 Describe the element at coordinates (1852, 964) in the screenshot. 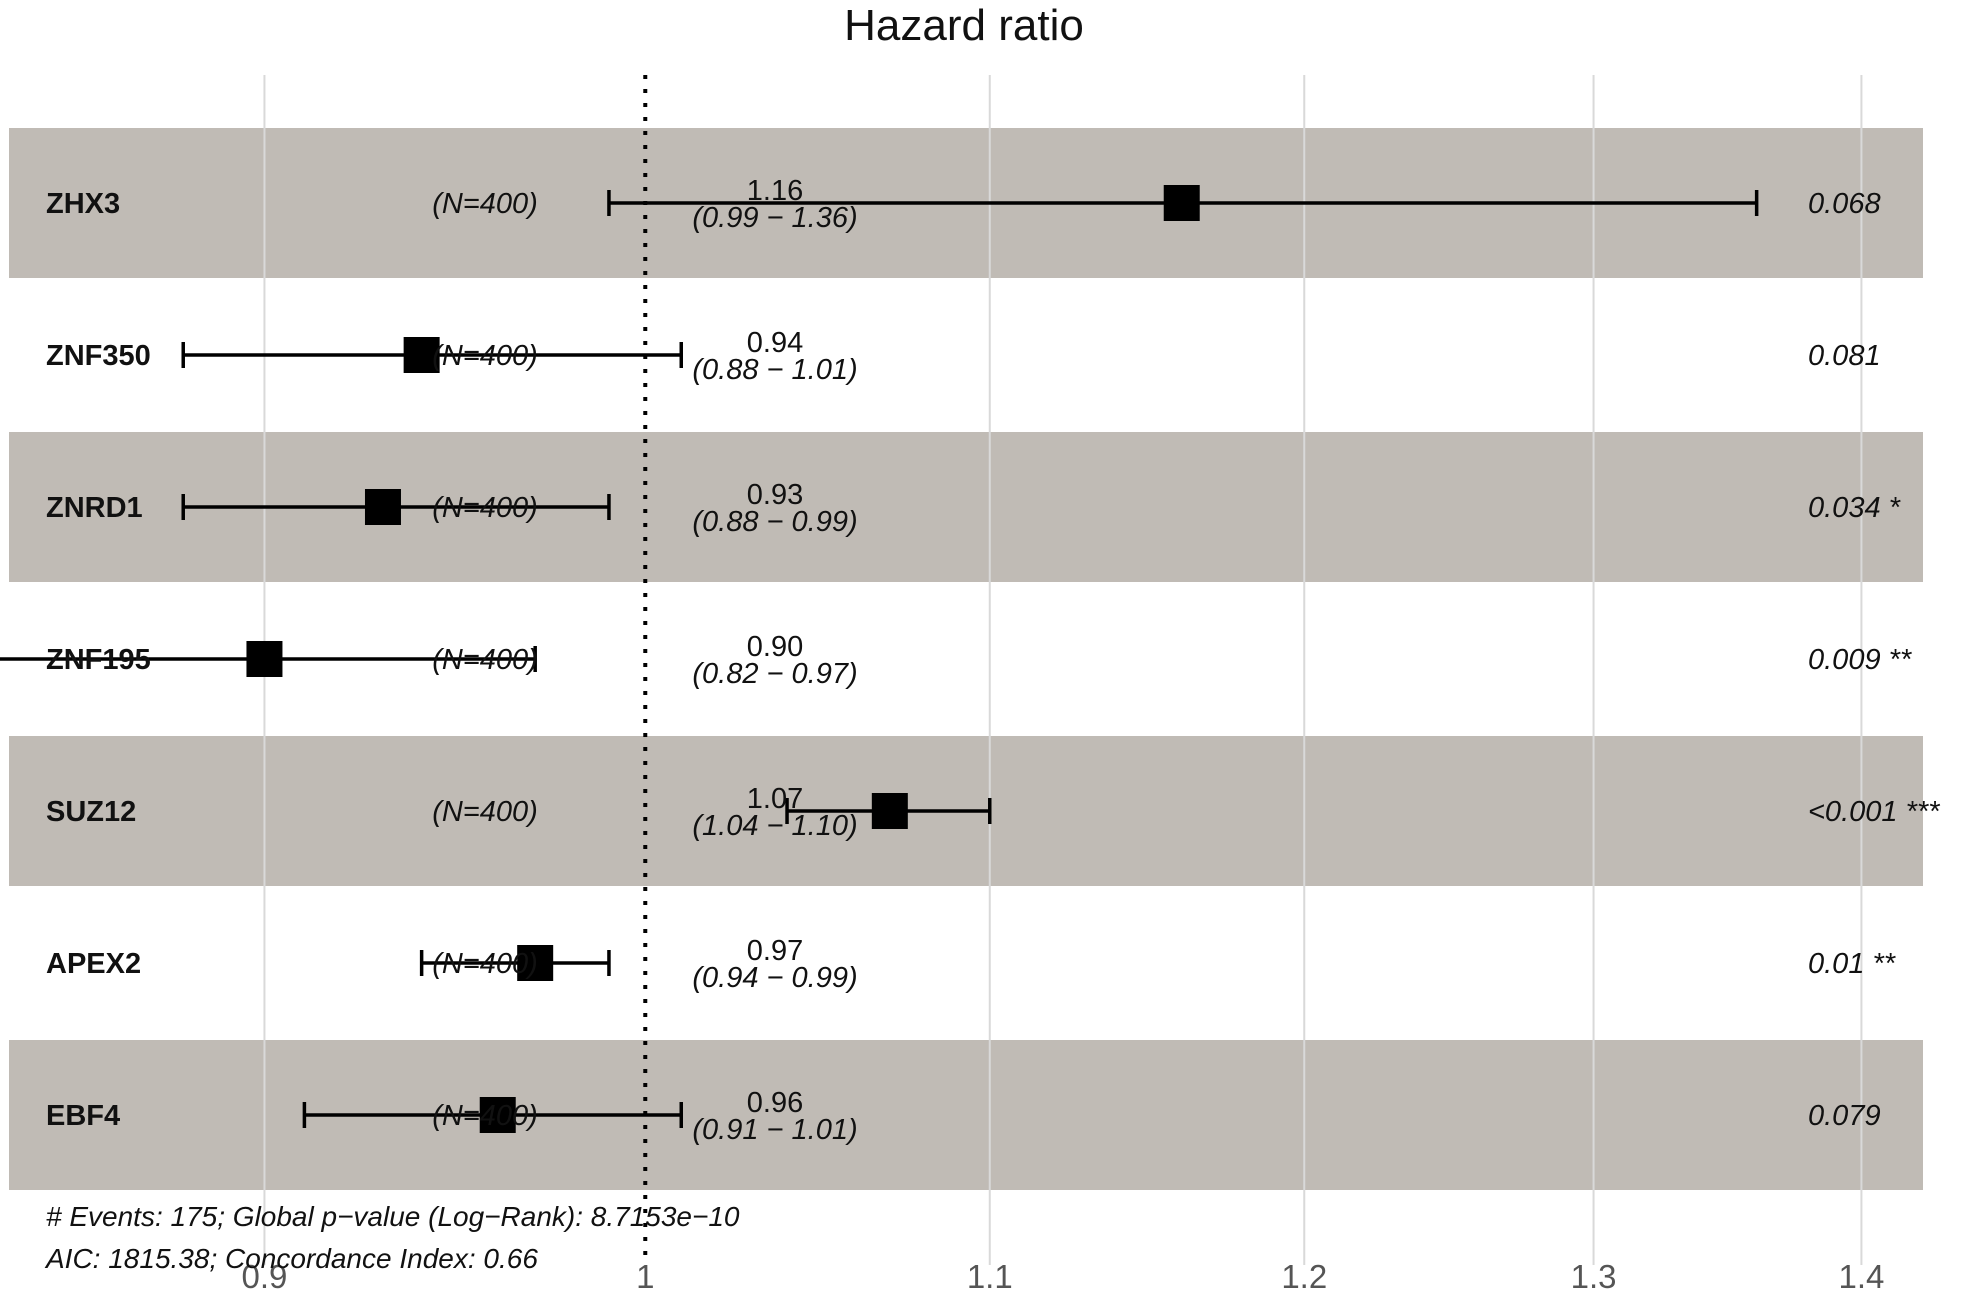

I see `p-value: 0.01 **` at that location.